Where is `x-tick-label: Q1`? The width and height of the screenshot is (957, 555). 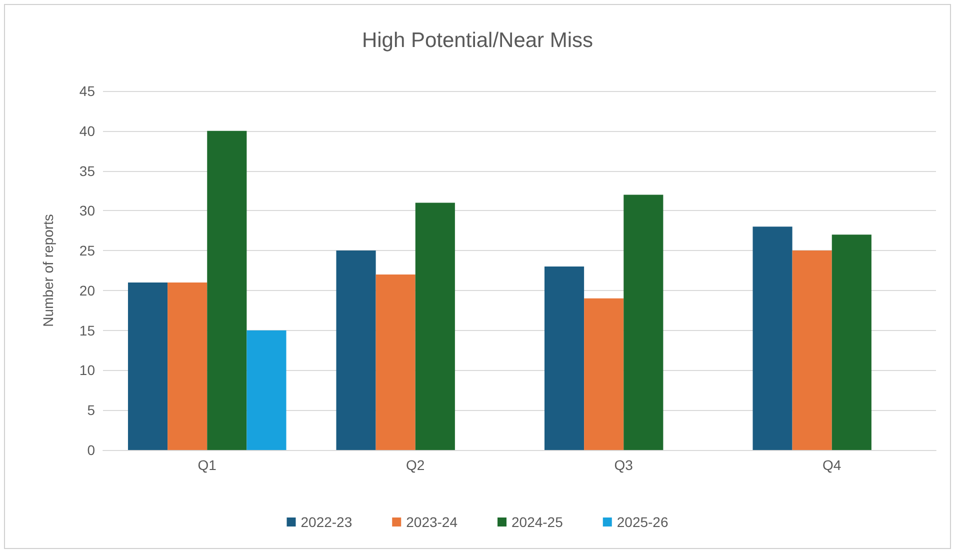
x-tick-label: Q1 is located at coordinates (207, 465).